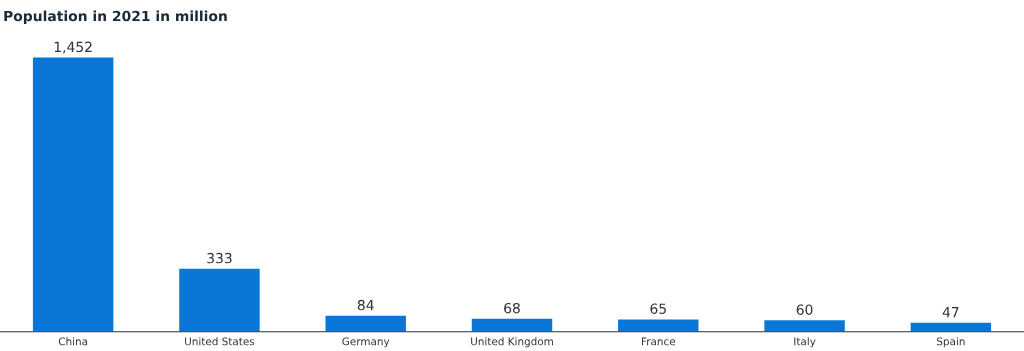 The image size is (1024, 351). I want to click on data-label: 68, so click(512, 308).